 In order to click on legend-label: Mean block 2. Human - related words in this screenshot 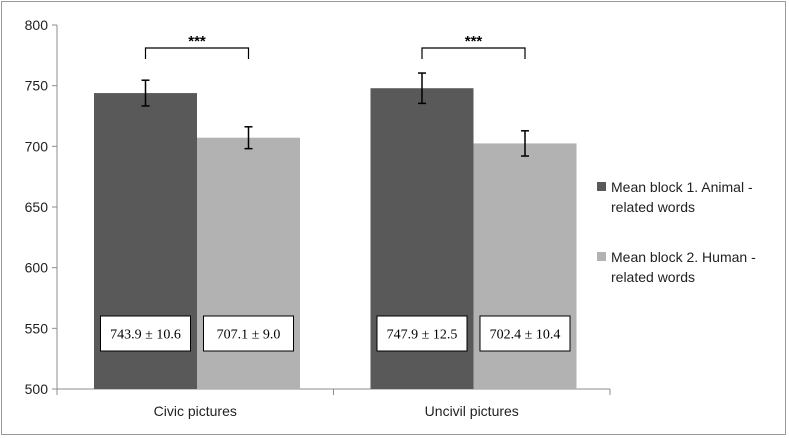, I will do `click(683, 267)`.